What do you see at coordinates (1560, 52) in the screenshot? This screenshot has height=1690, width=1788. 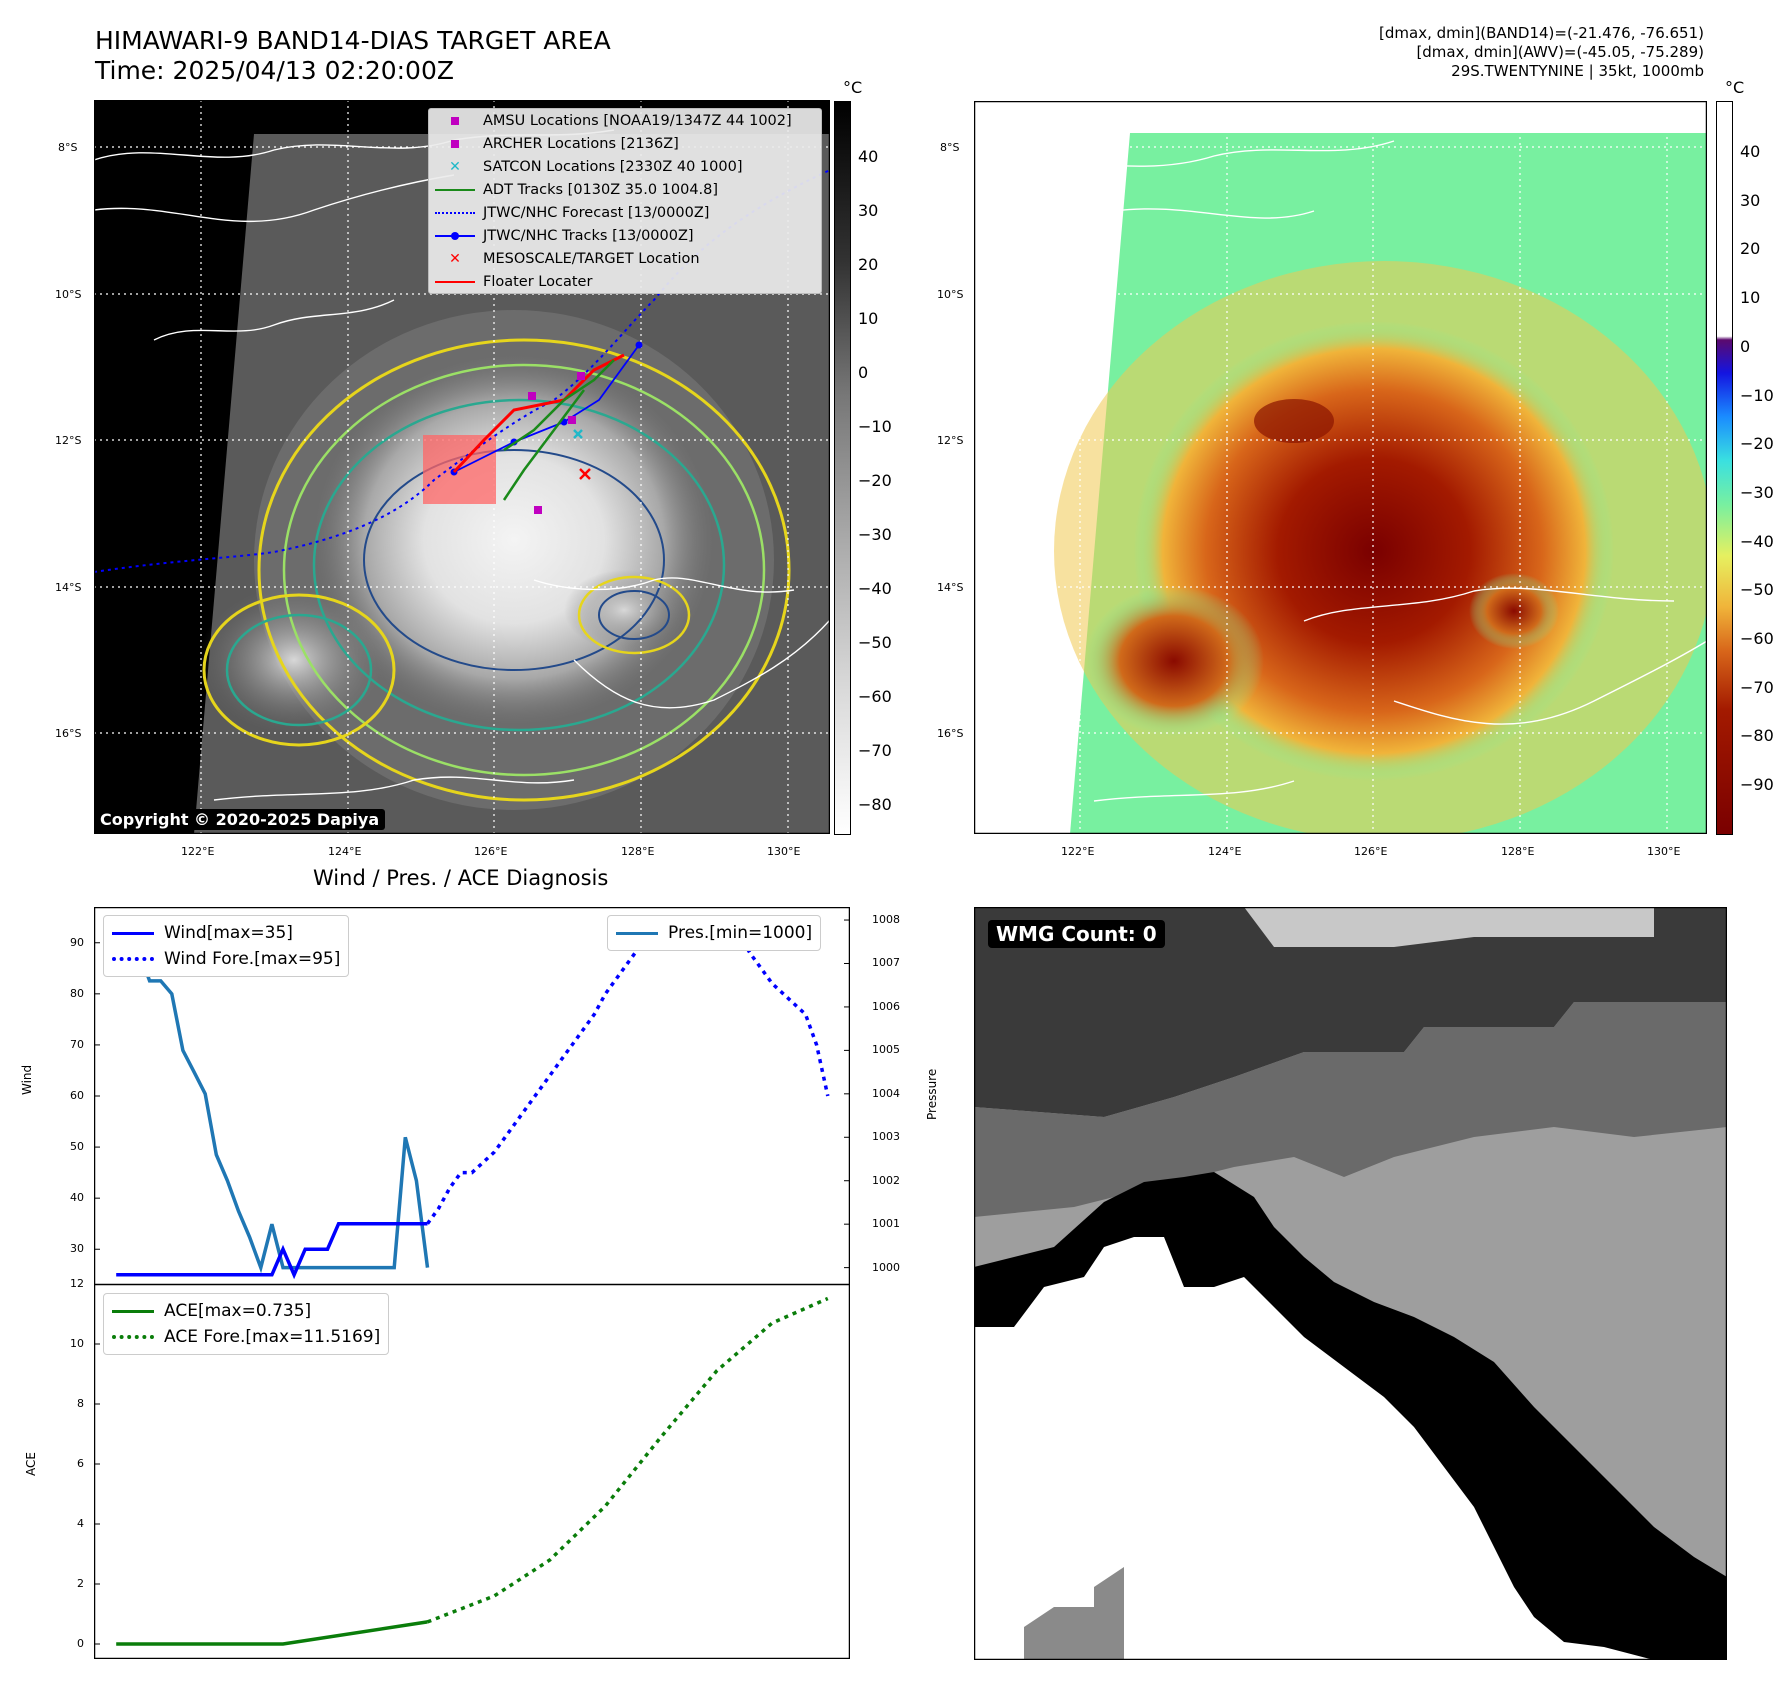 I see `info-awv: [dmax, dmin](AWV)=(-45.05, -75.289)` at bounding box center [1560, 52].